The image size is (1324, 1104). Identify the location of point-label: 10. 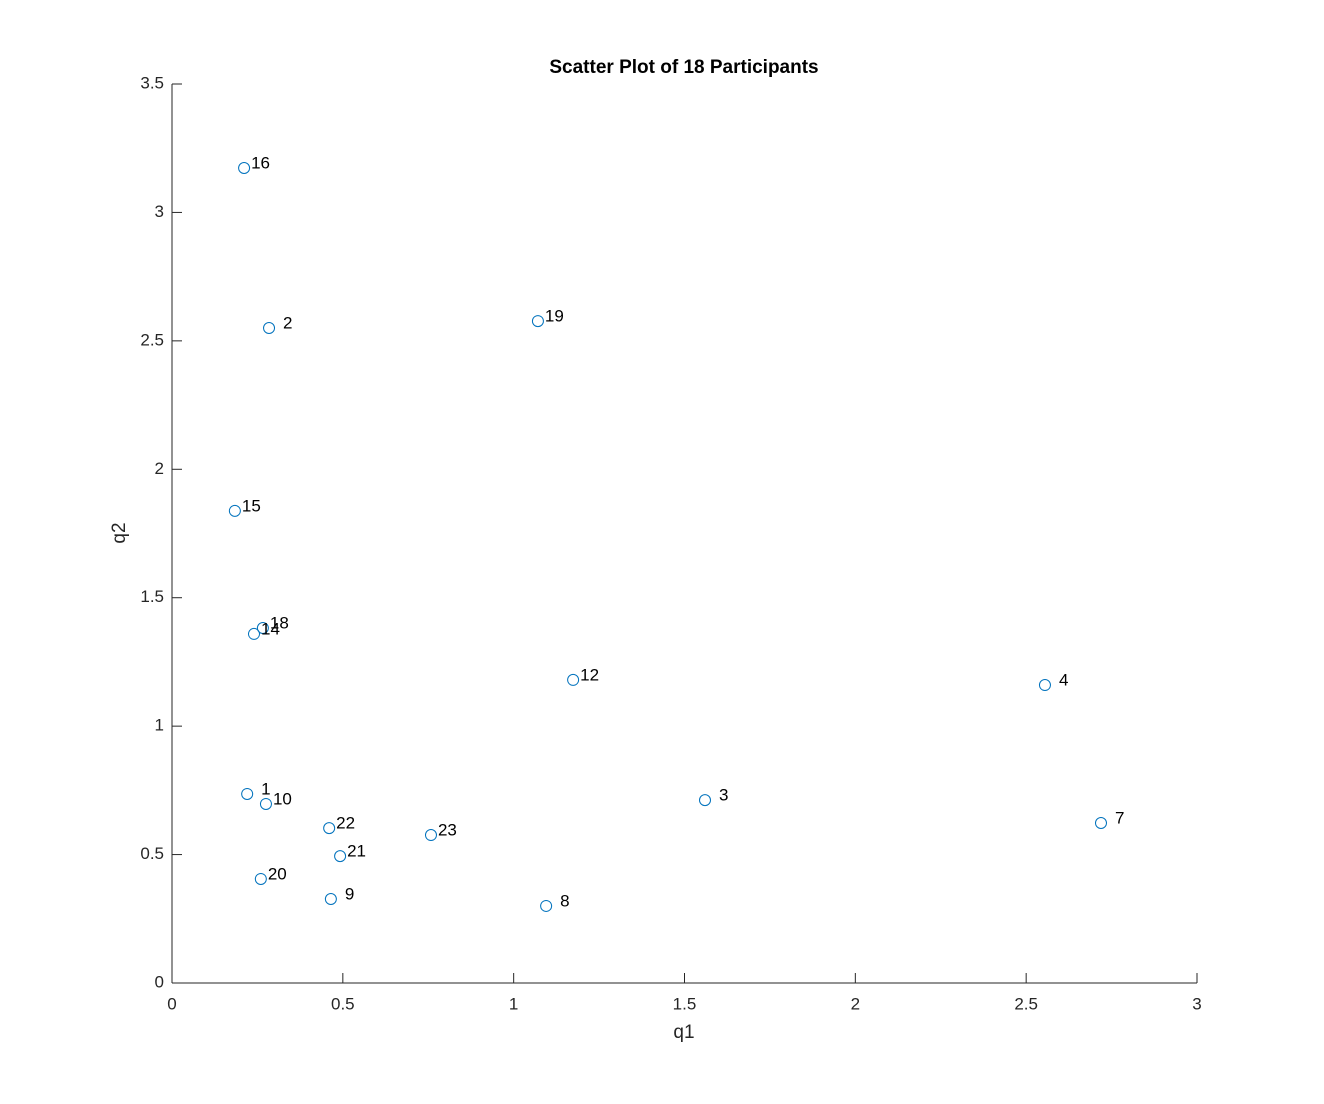
(282, 798).